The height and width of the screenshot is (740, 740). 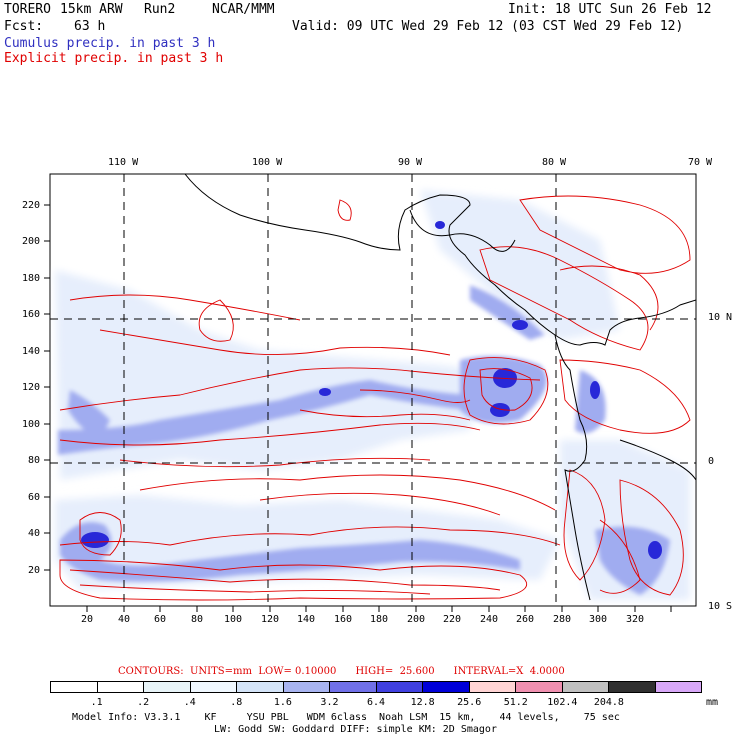 What do you see at coordinates (160, 9) in the screenshot?
I see `model-run: Run2` at bounding box center [160, 9].